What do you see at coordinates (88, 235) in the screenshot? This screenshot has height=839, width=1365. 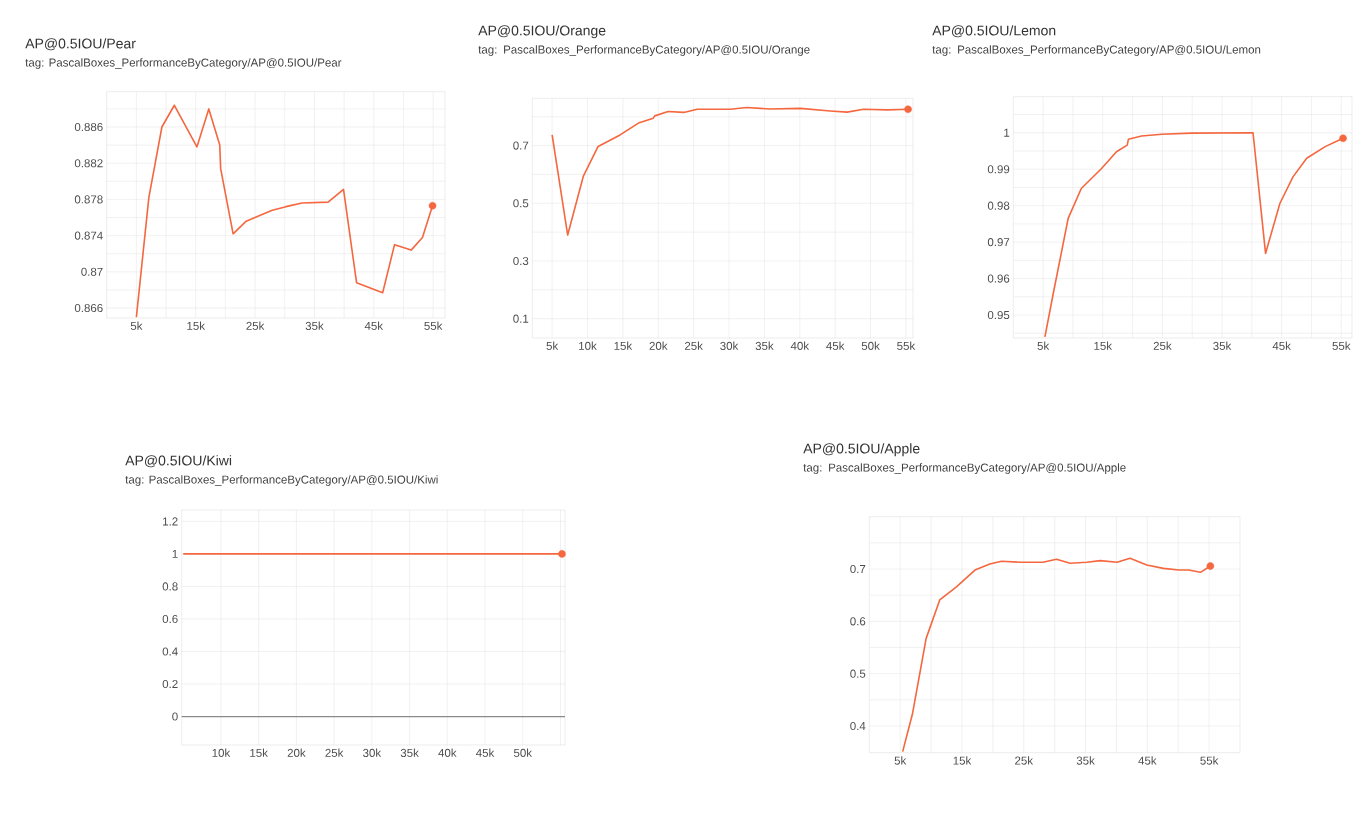 I see `y-tick-label: 0.874` at bounding box center [88, 235].